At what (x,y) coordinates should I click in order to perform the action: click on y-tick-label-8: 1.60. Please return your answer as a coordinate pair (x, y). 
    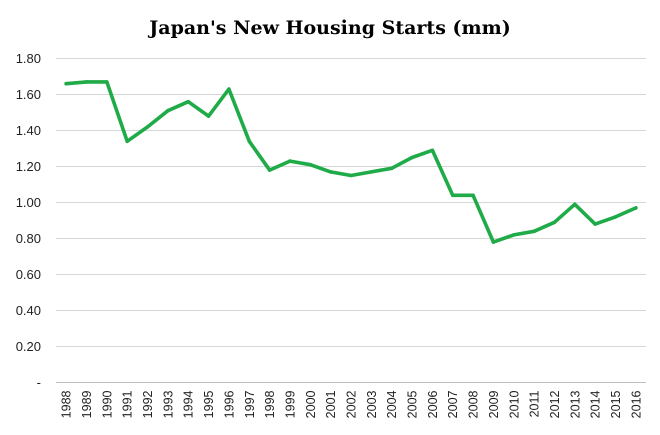
    Looking at the image, I should click on (28, 94).